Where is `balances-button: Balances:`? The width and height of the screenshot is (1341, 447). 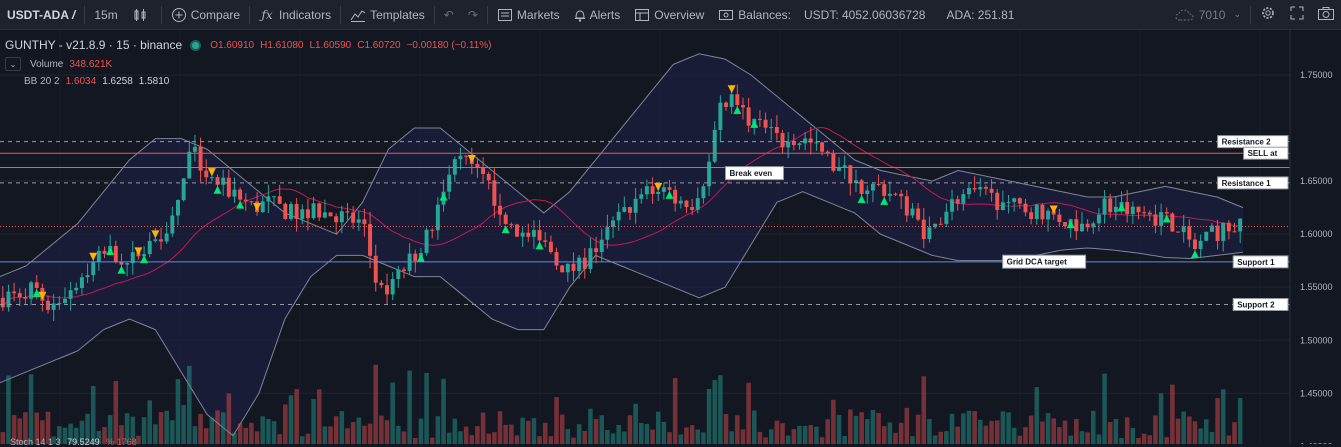
balances-button: Balances: is located at coordinates (754, 14).